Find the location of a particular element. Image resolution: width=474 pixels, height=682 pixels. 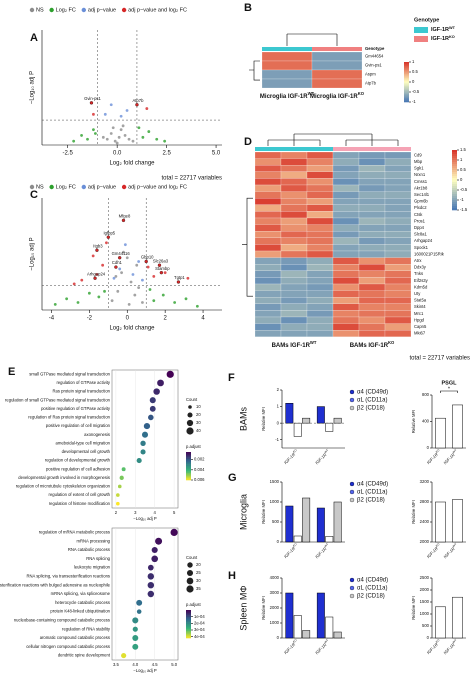

y-tick-label: 2000 is located at coordinates (275, 607).